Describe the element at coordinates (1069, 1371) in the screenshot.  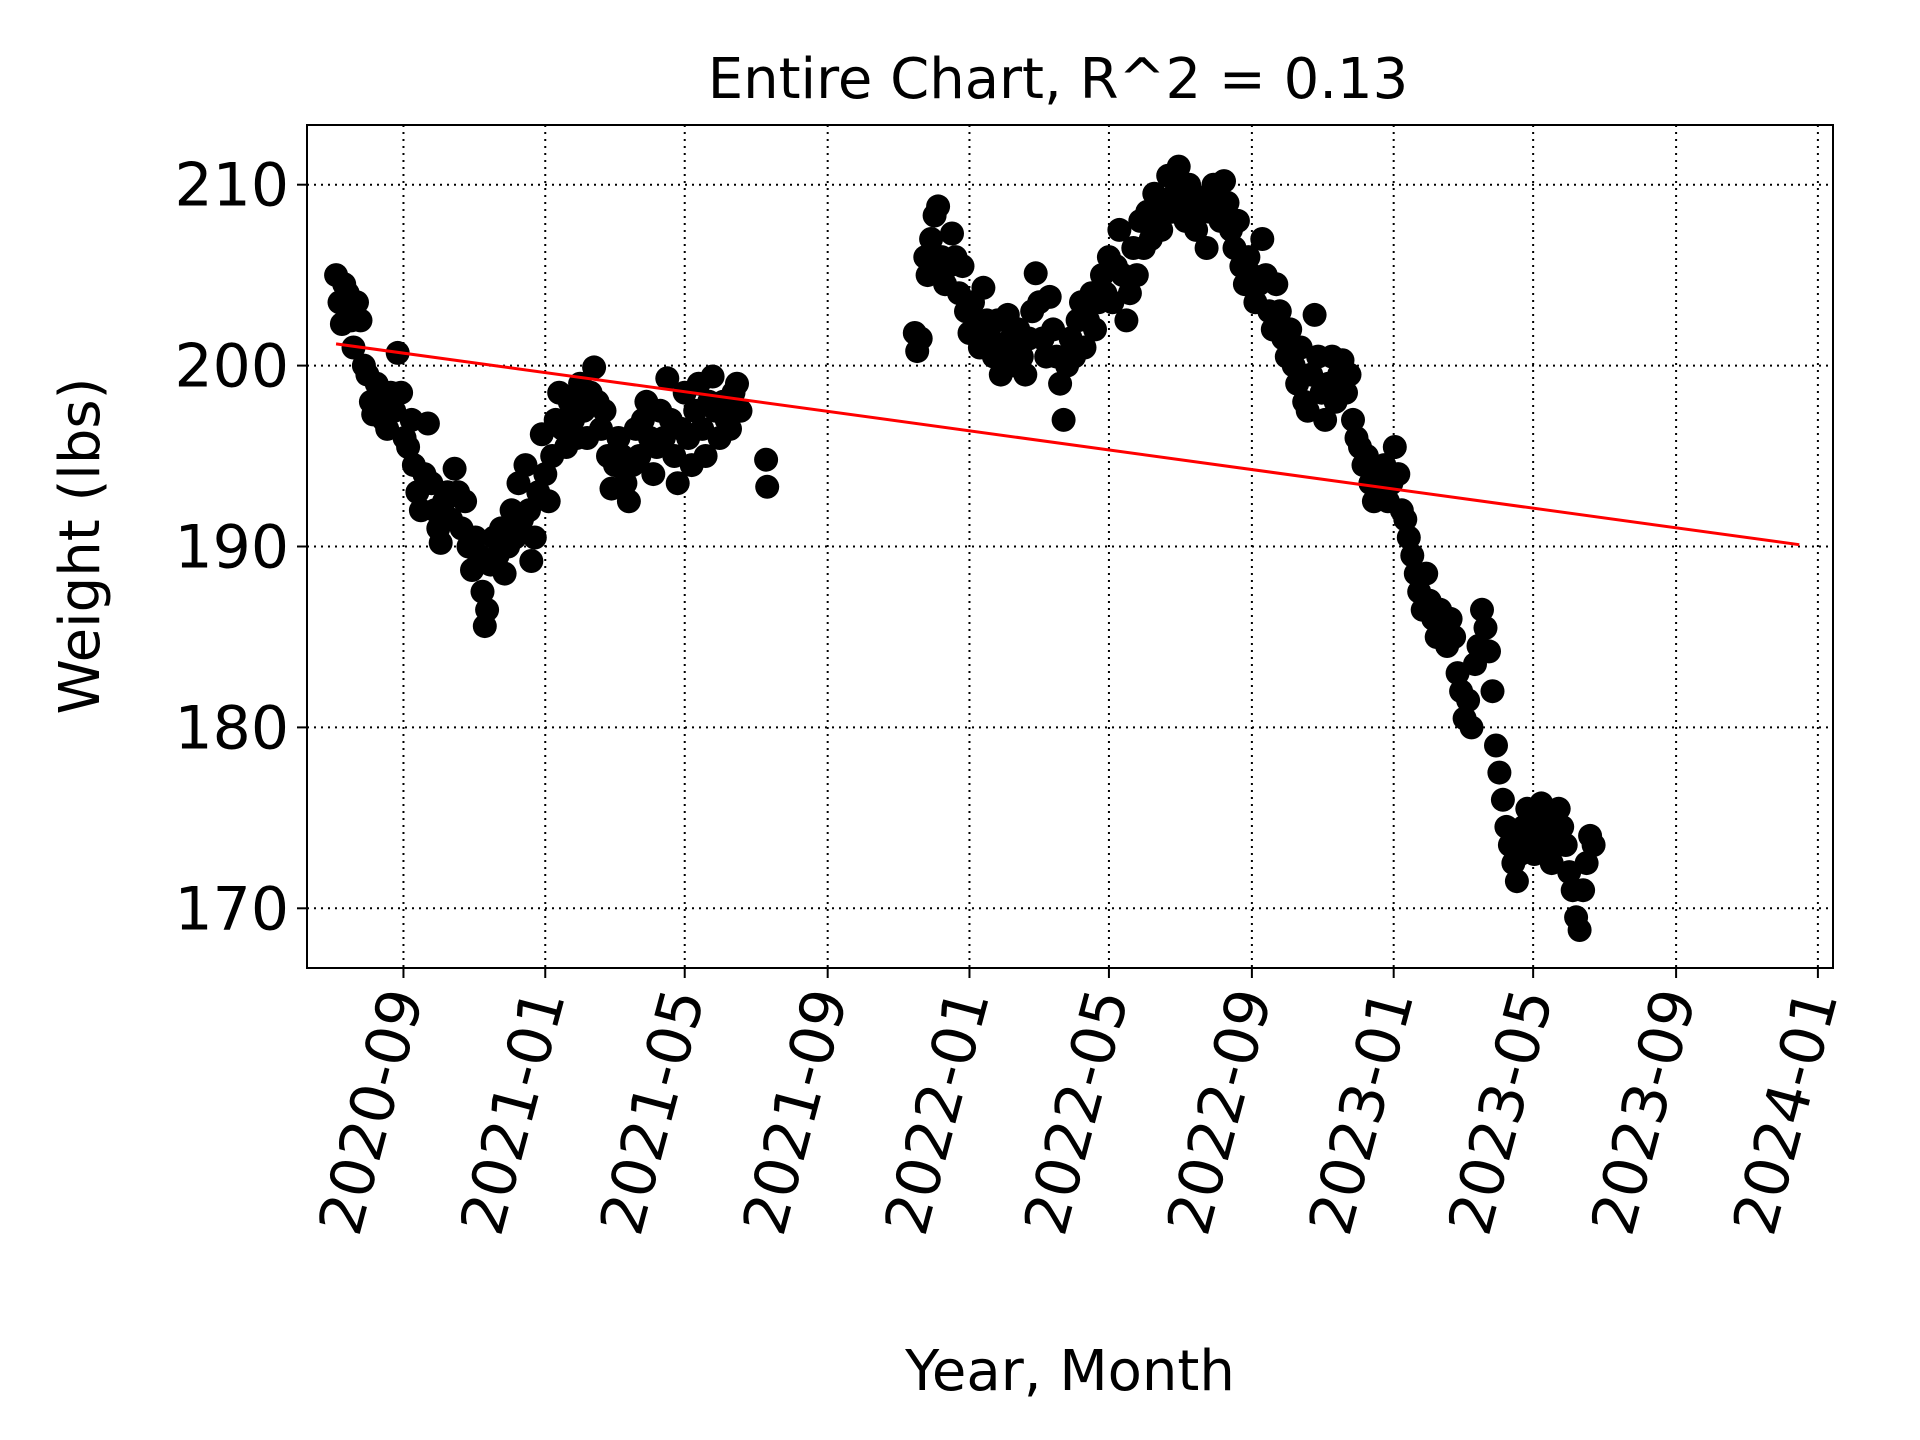
I see `x-axis-label: Year, Month` at that location.